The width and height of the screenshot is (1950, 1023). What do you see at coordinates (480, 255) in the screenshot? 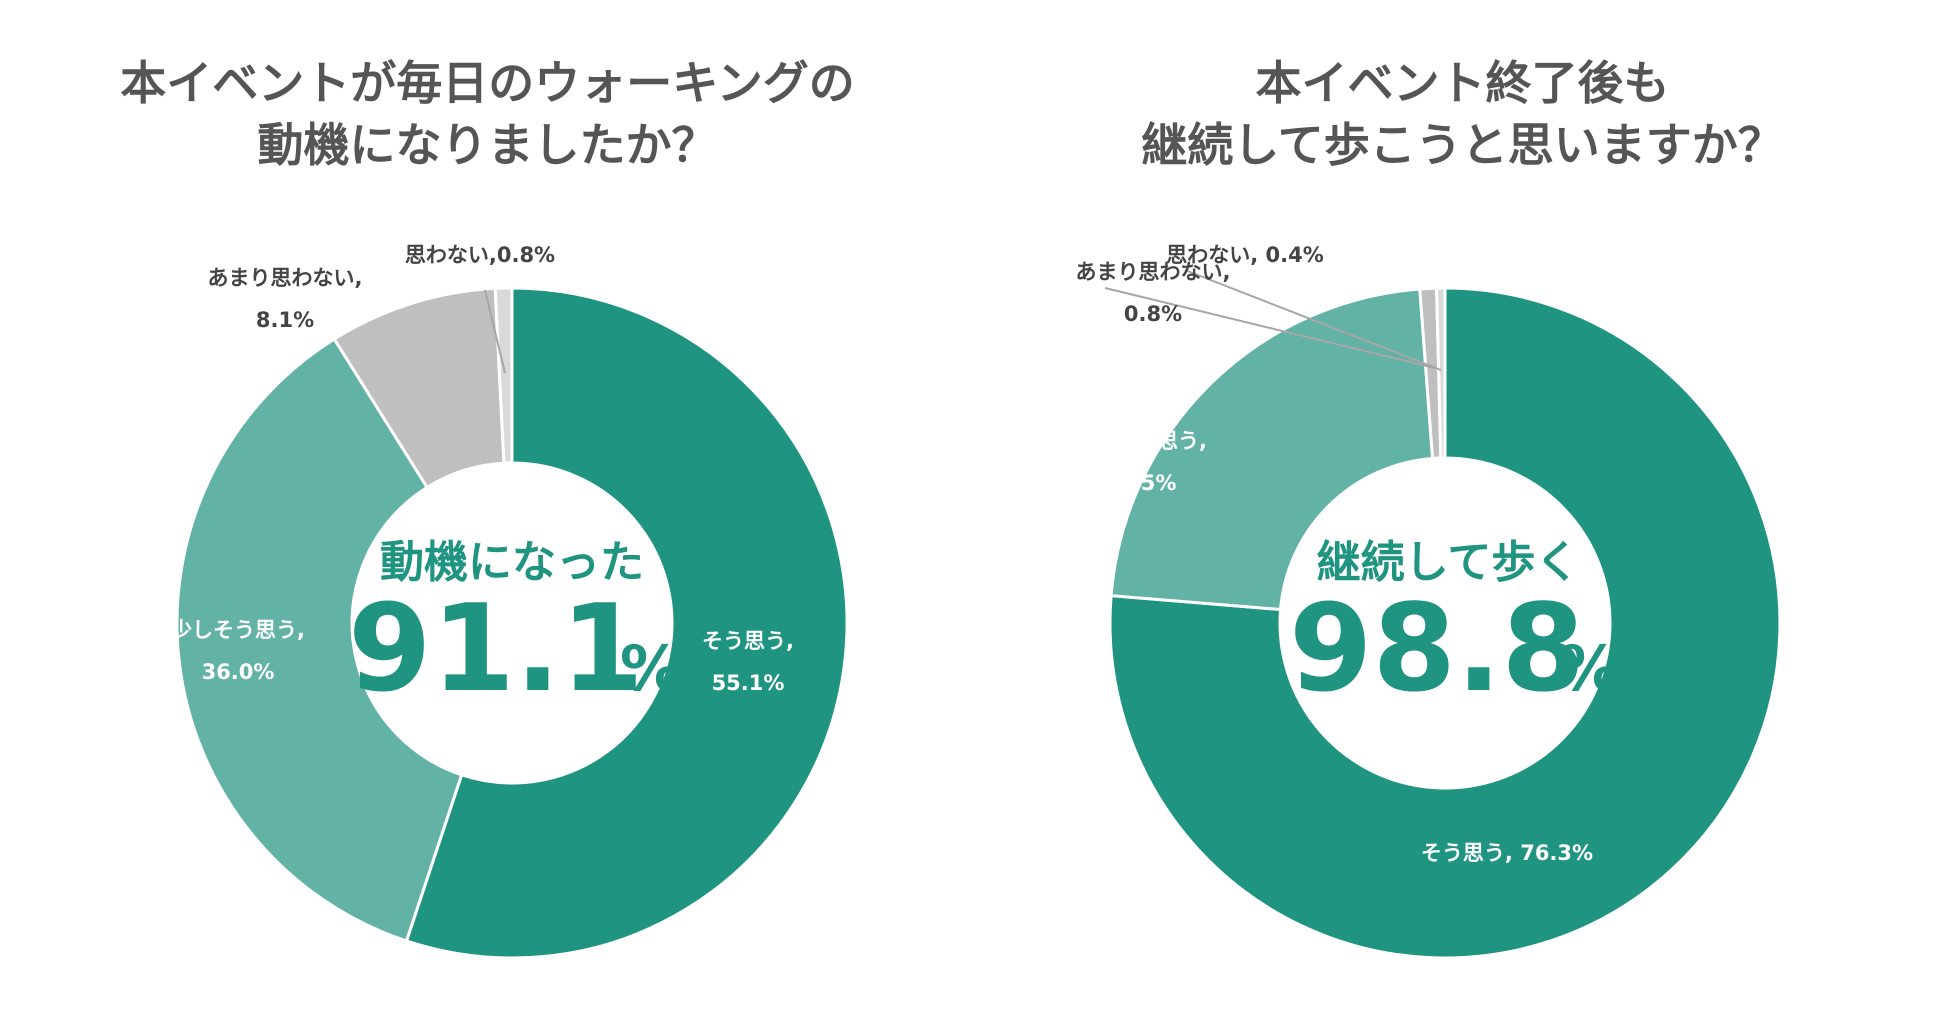
I see `slice-label: 思わない,0.8%` at bounding box center [480, 255].